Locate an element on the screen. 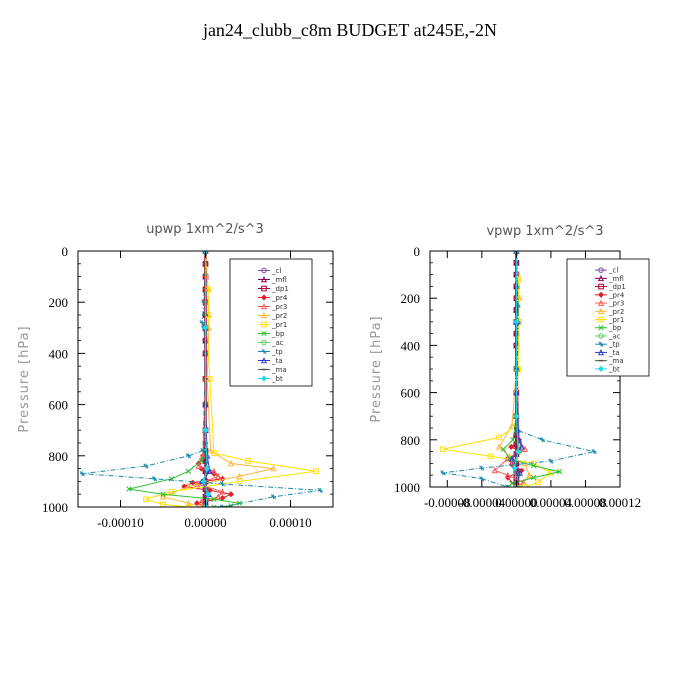  series-line-bt is located at coordinates (516, 369).